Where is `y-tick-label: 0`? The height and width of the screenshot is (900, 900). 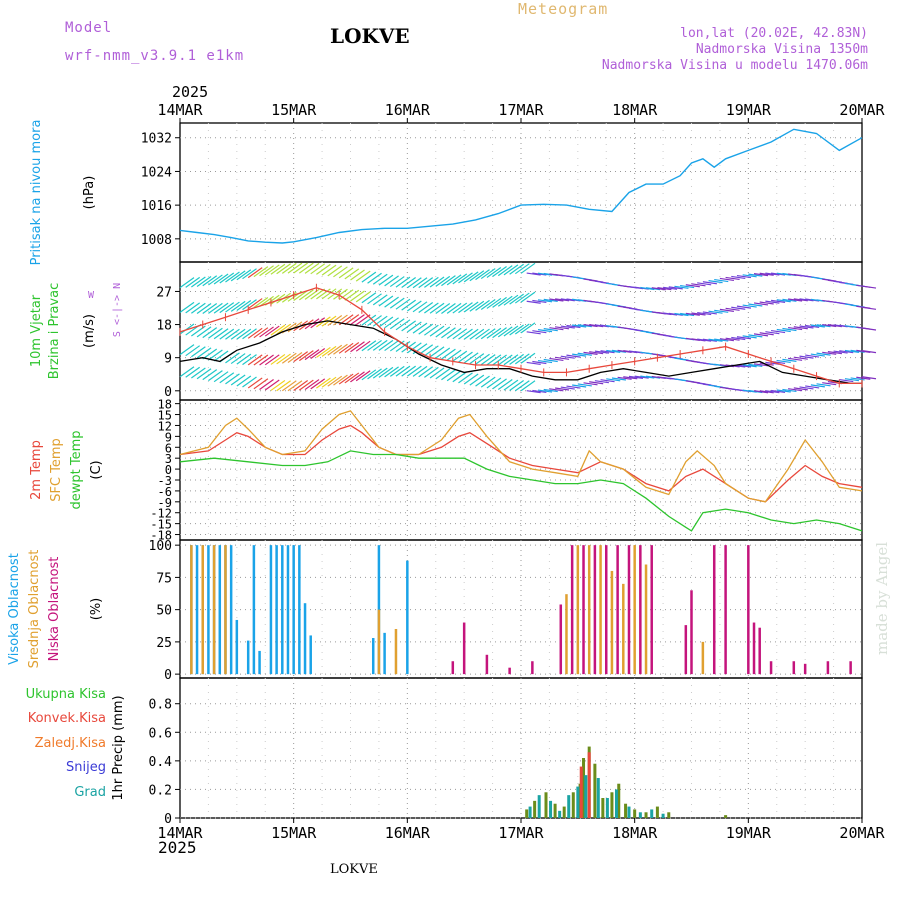
y-tick-label: 0 is located at coordinates (168, 392).